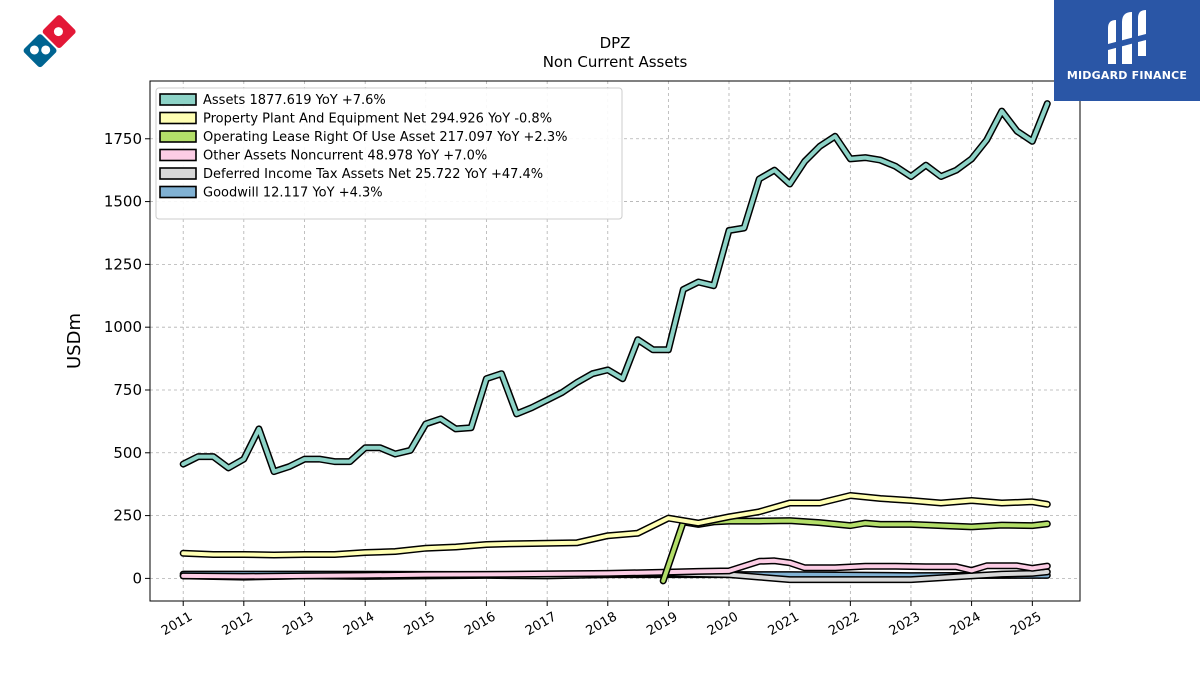 The width and height of the screenshot is (1200, 675). What do you see at coordinates (615, 43) in the screenshot?
I see `chart-title: DPZ` at bounding box center [615, 43].